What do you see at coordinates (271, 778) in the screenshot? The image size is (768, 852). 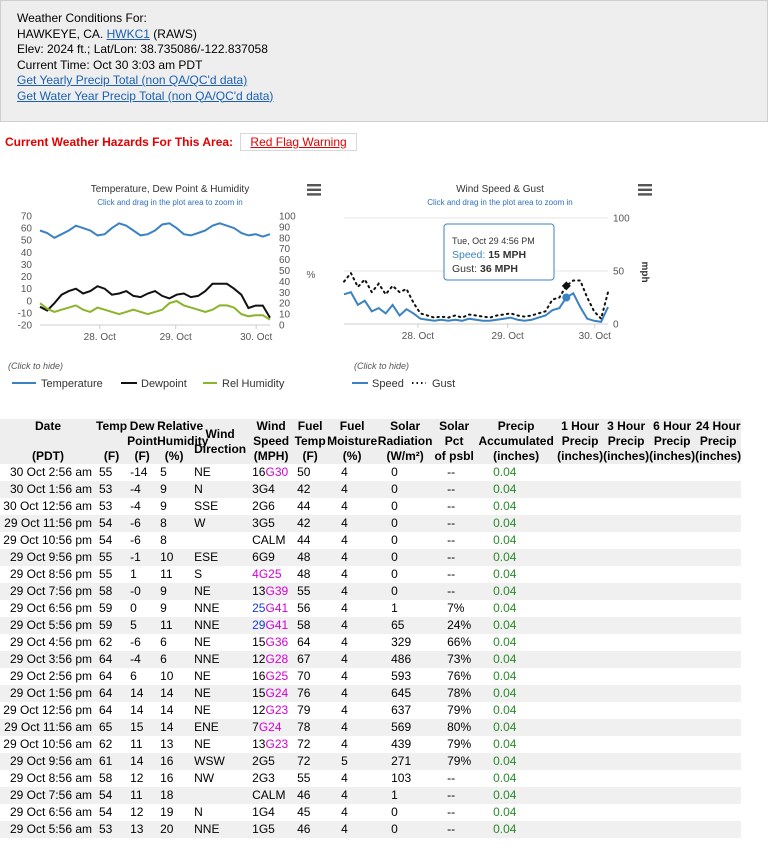 I see `cell-wind-speed: 2G3` at bounding box center [271, 778].